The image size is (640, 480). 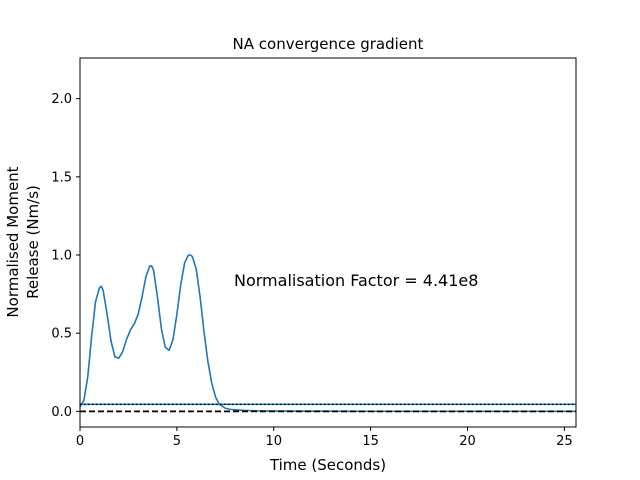 What do you see at coordinates (33, 242) in the screenshot?
I see `y-axis-label-line-2: Release (Nm/s)` at bounding box center [33, 242].